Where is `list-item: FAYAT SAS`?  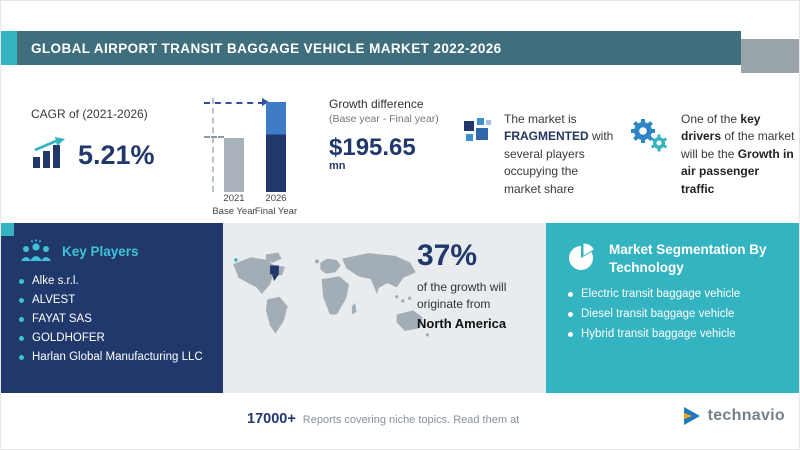 list-item: FAYAT SAS is located at coordinates (121, 319).